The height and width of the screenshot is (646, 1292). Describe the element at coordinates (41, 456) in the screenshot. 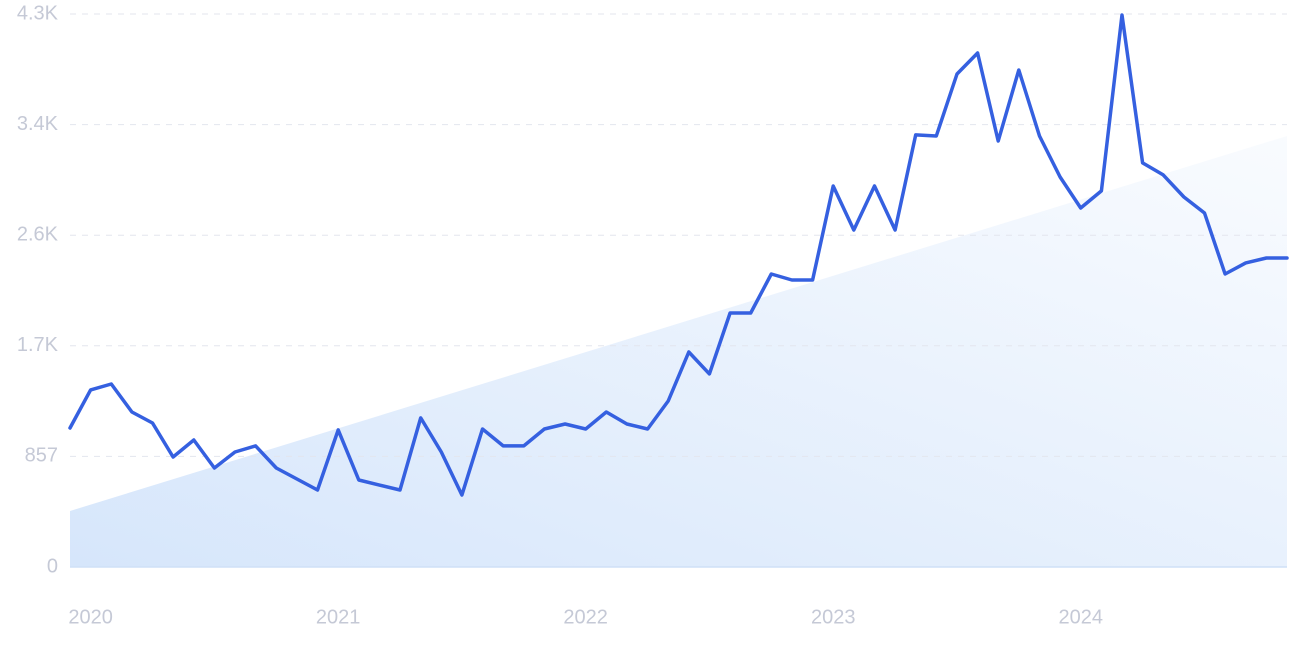

I see `y-tick-label: 857` at that location.